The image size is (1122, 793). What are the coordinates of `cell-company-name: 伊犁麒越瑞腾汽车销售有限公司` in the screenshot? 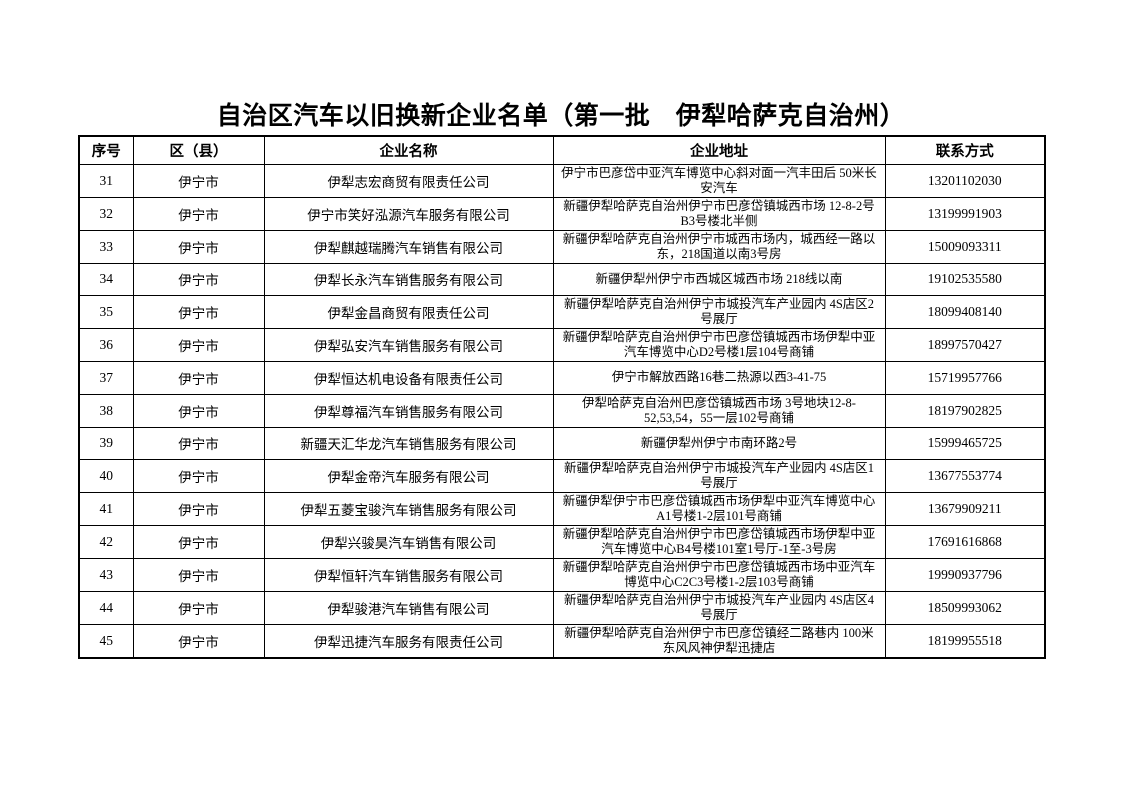 It's located at (408, 246).